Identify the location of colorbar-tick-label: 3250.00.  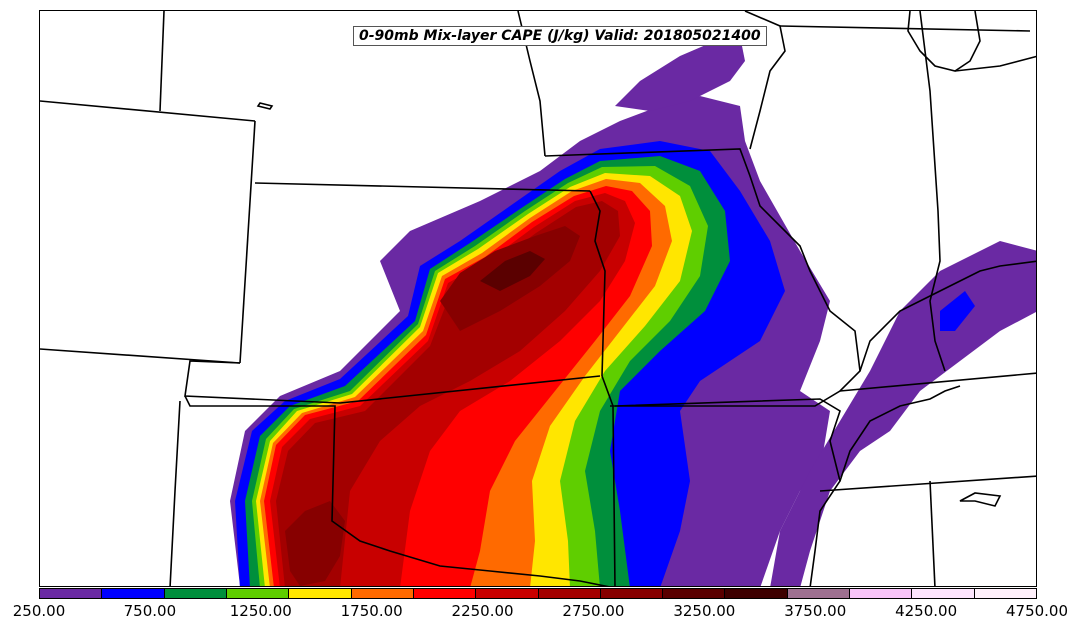
(704, 611).